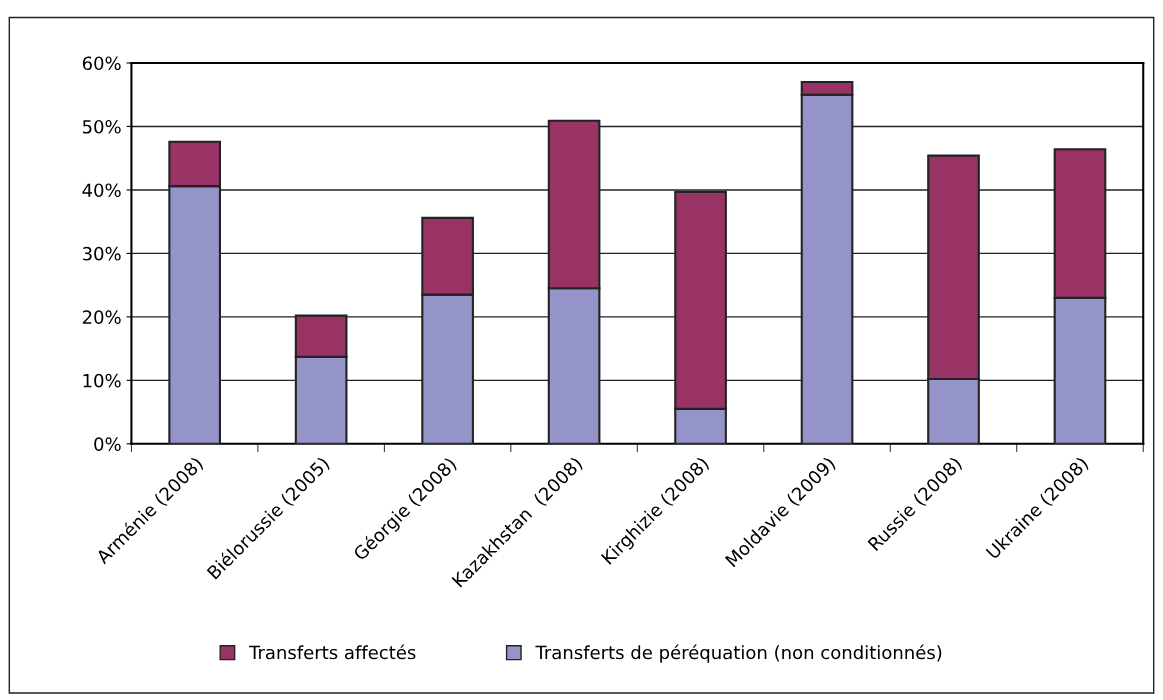 The width and height of the screenshot is (1163, 700). Describe the element at coordinates (101, 63) in the screenshot. I see `y-tick-label: 60%` at that location.